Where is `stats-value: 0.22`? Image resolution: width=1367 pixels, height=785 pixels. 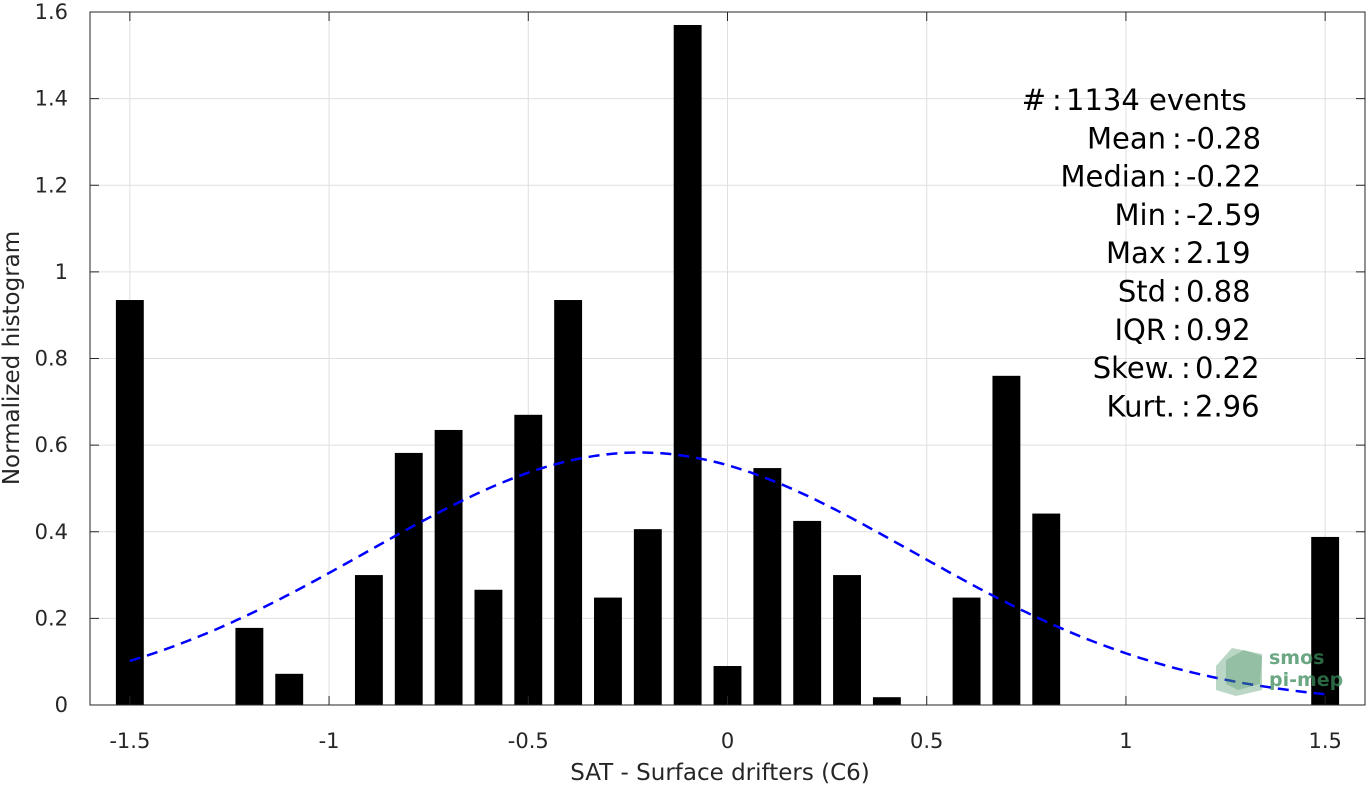
stats-value: 0.22 is located at coordinates (1227, 368).